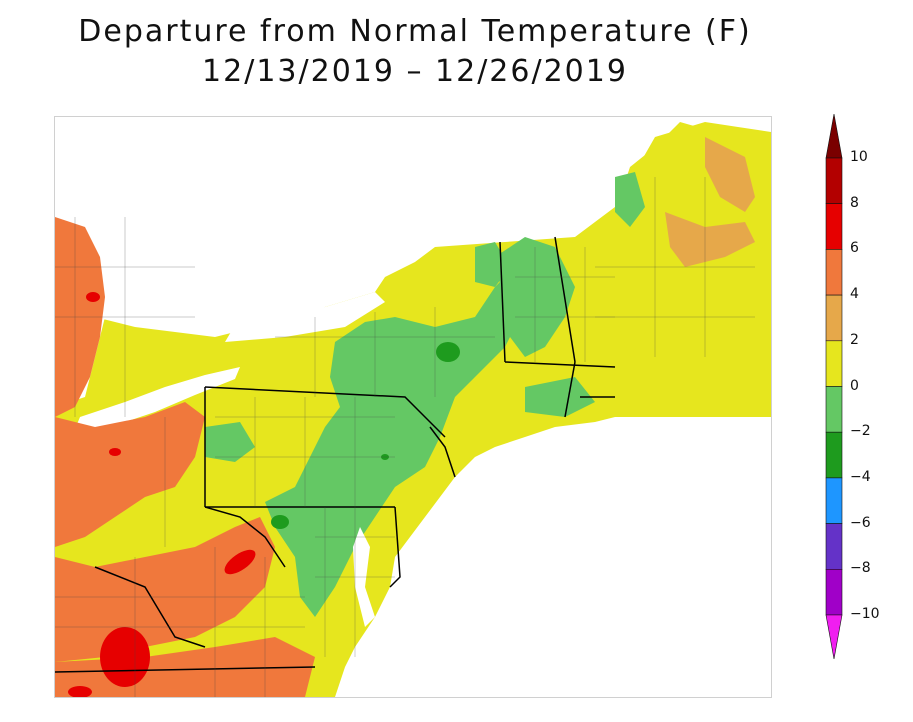 The image size is (913, 722). Describe the element at coordinates (854, 248) in the screenshot. I see `legend-tick-label: 6` at that location.